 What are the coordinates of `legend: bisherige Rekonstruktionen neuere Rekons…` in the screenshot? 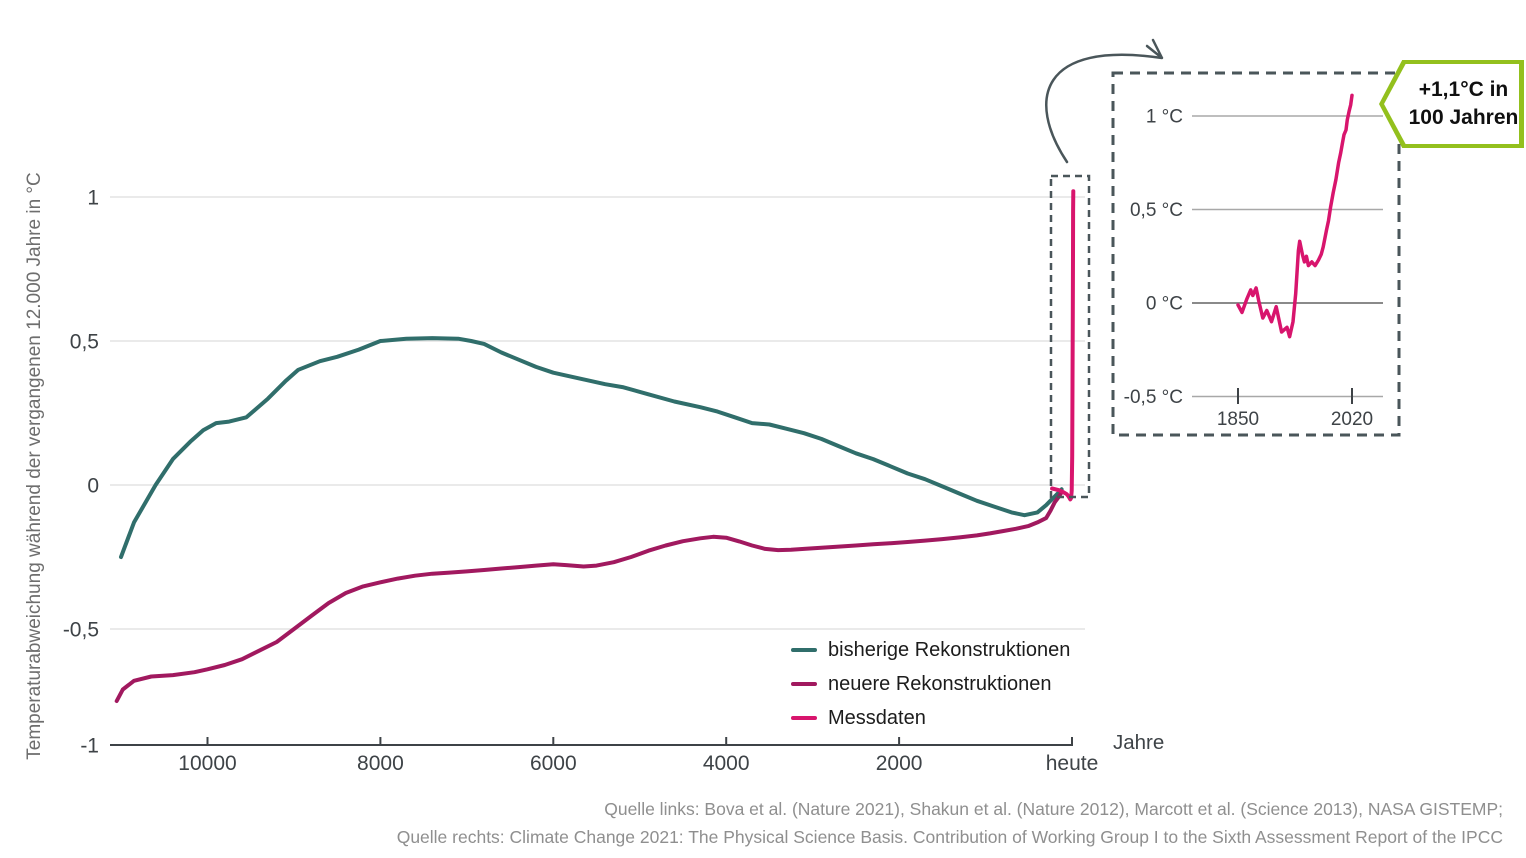 It's located at (930, 684).